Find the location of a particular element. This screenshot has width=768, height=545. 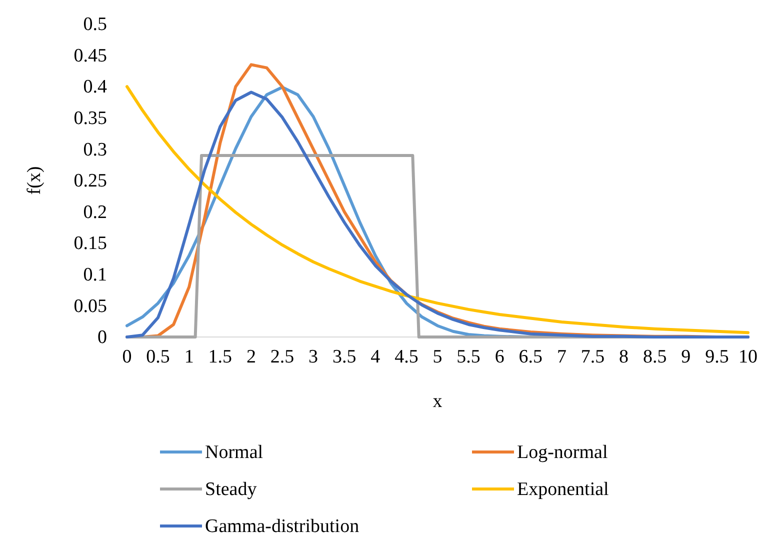

x-tick-label: 7 is located at coordinates (561, 357).